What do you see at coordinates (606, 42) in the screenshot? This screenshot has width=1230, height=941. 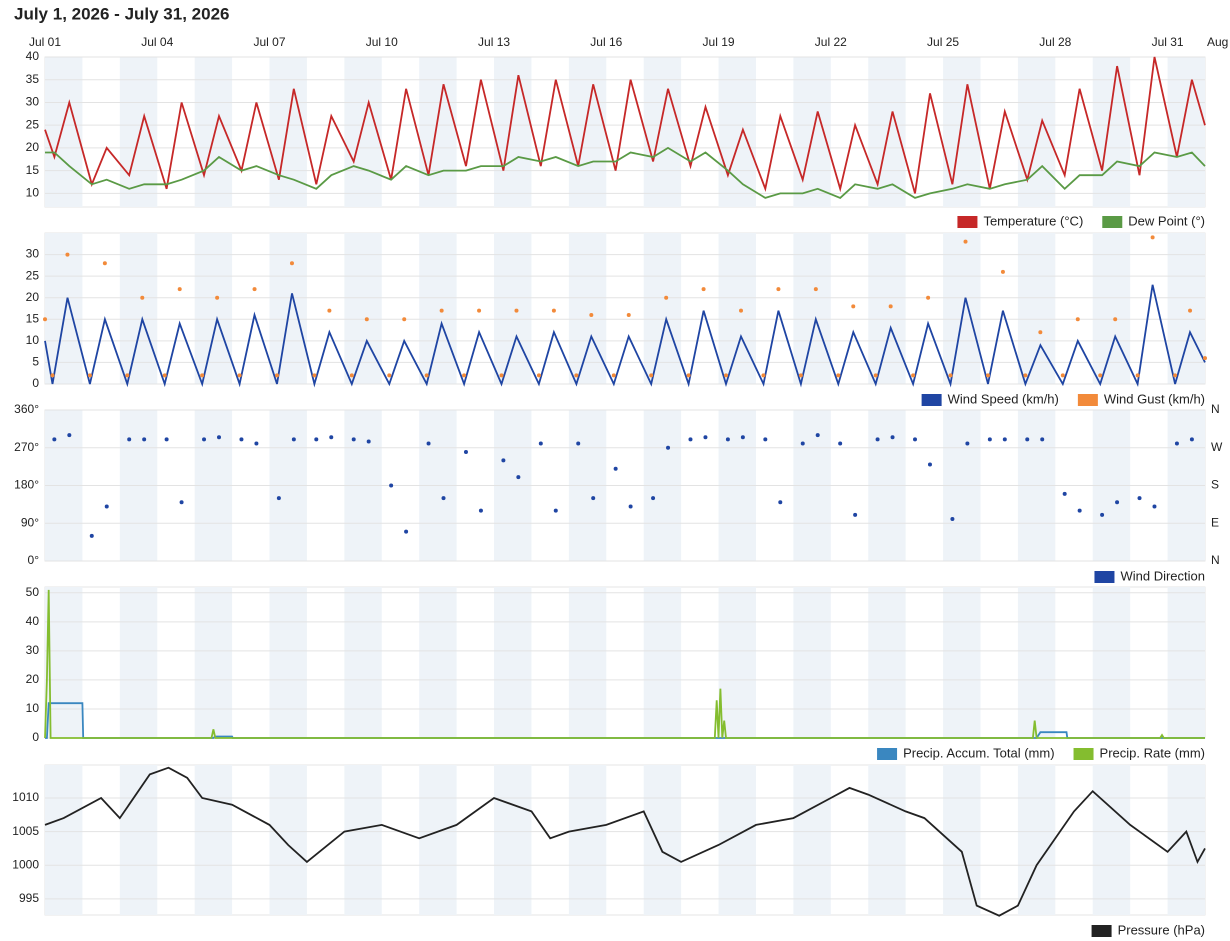 I see `x-tick-label: Jul 16` at bounding box center [606, 42].